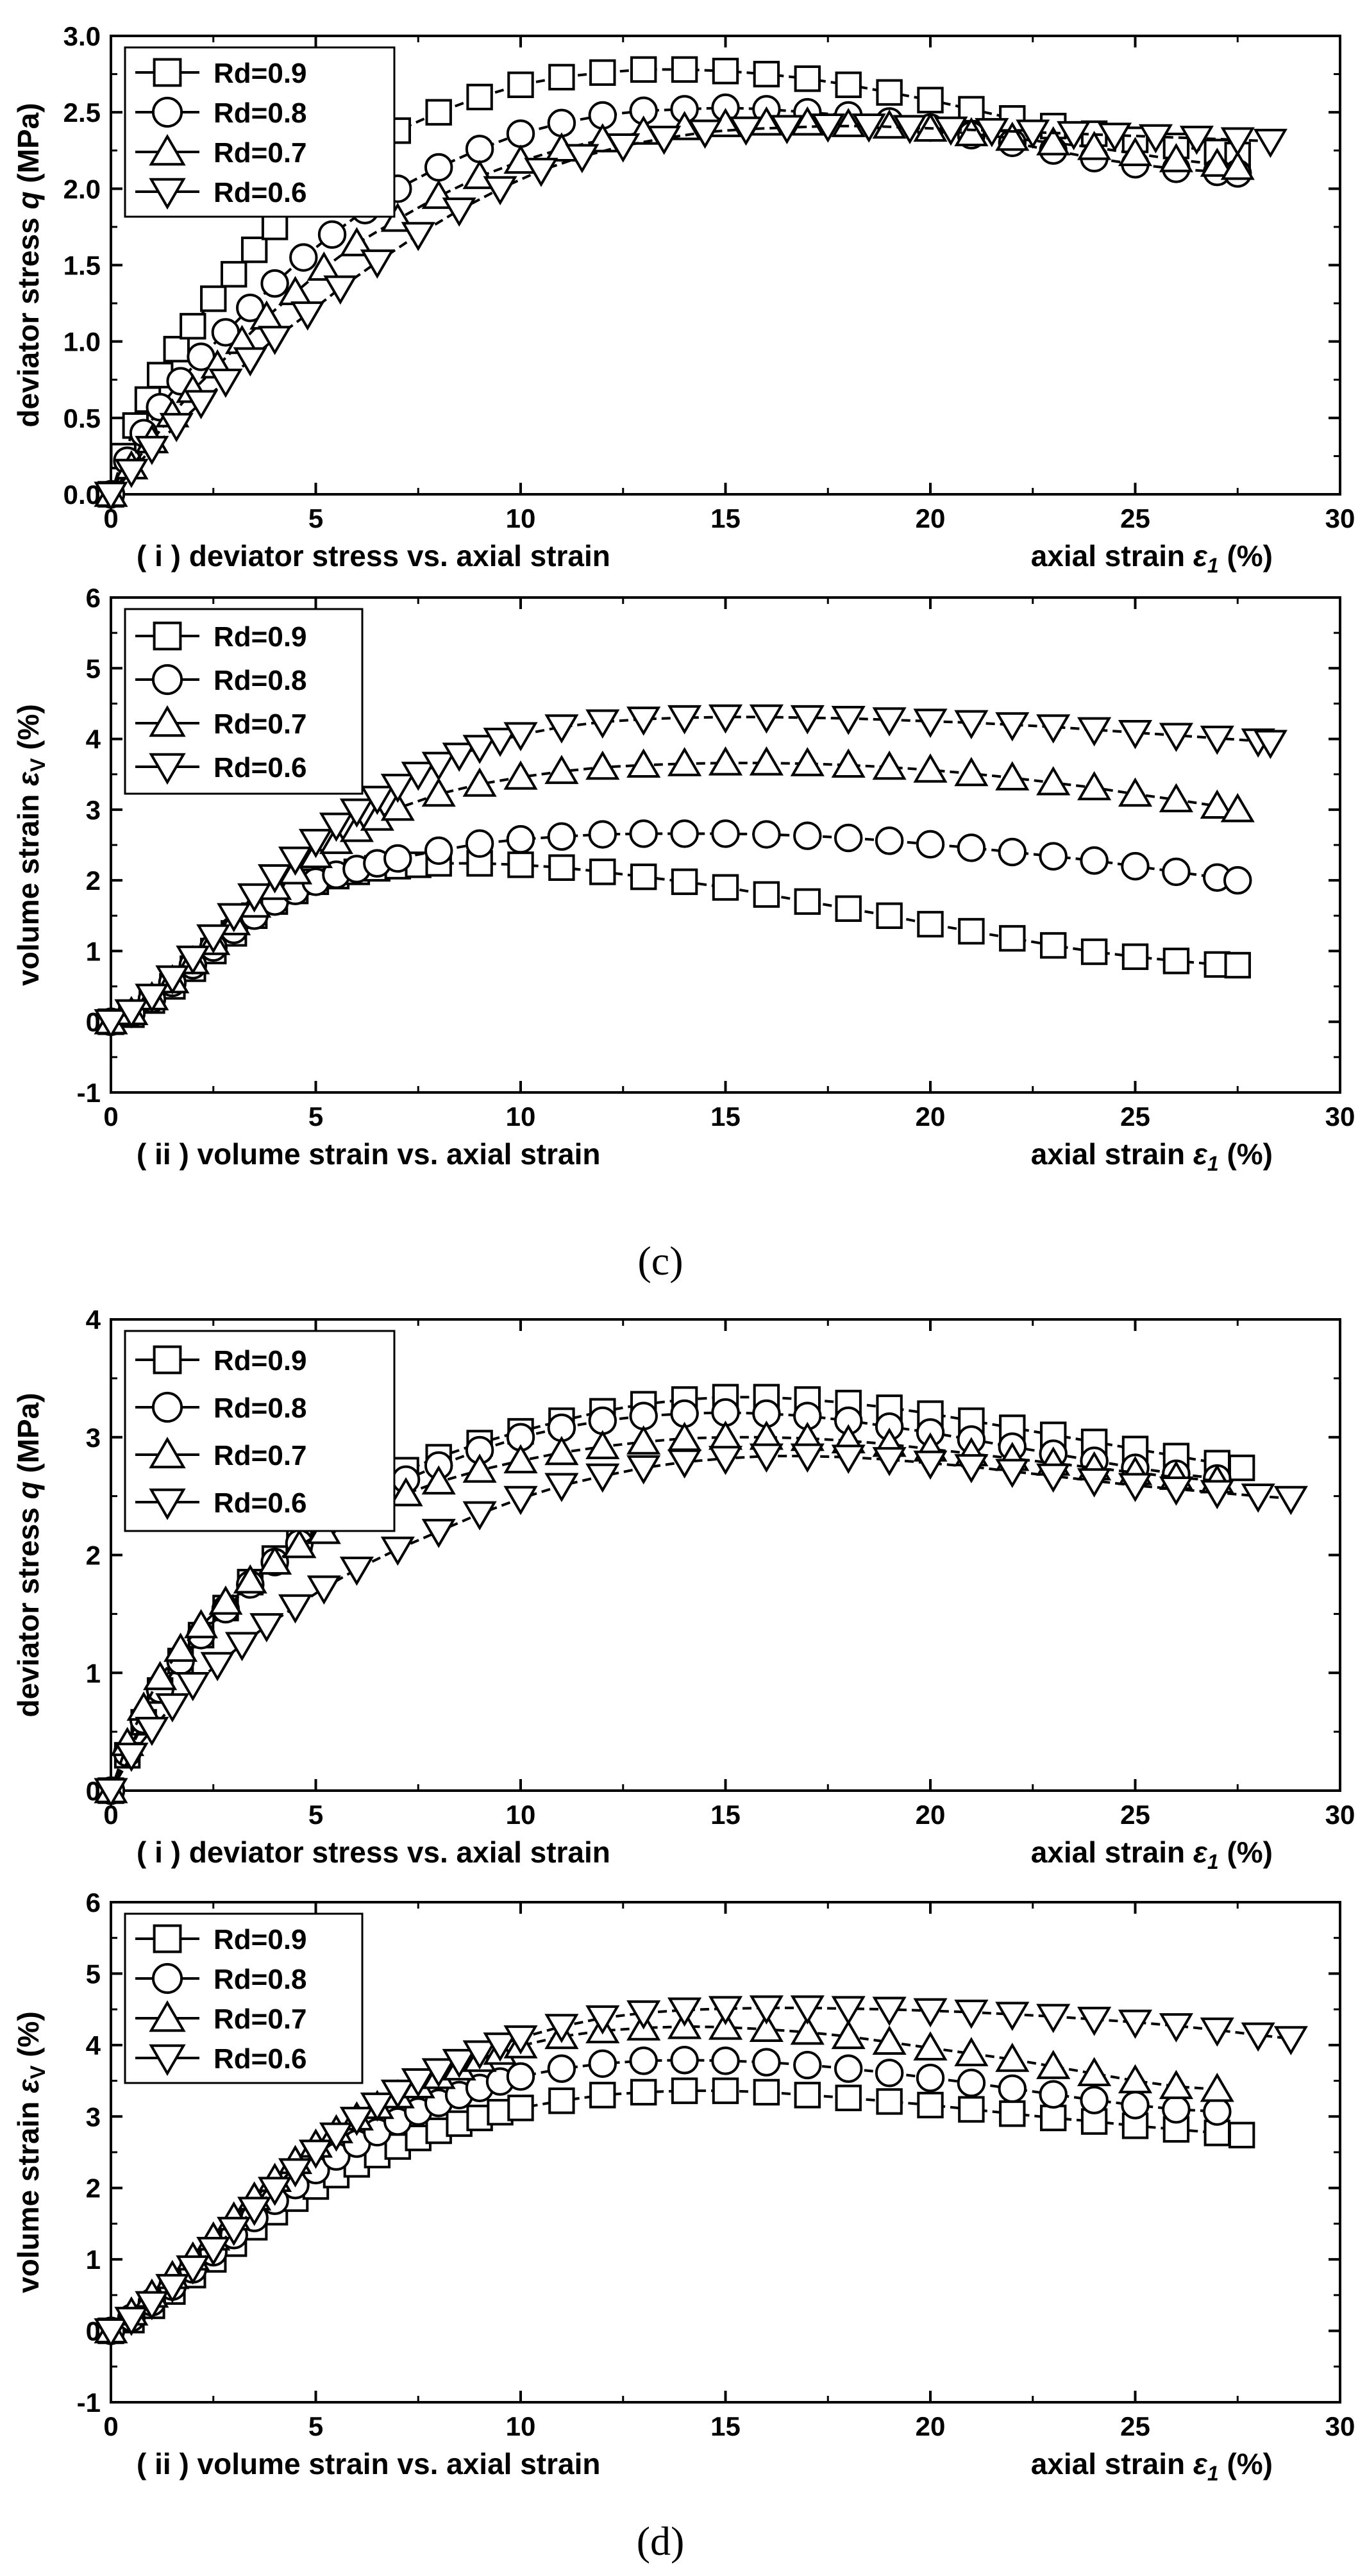 The width and height of the screenshot is (1367, 2576). What do you see at coordinates (661, 2541) in the screenshot?
I see `panel-label-d: (d)` at bounding box center [661, 2541].